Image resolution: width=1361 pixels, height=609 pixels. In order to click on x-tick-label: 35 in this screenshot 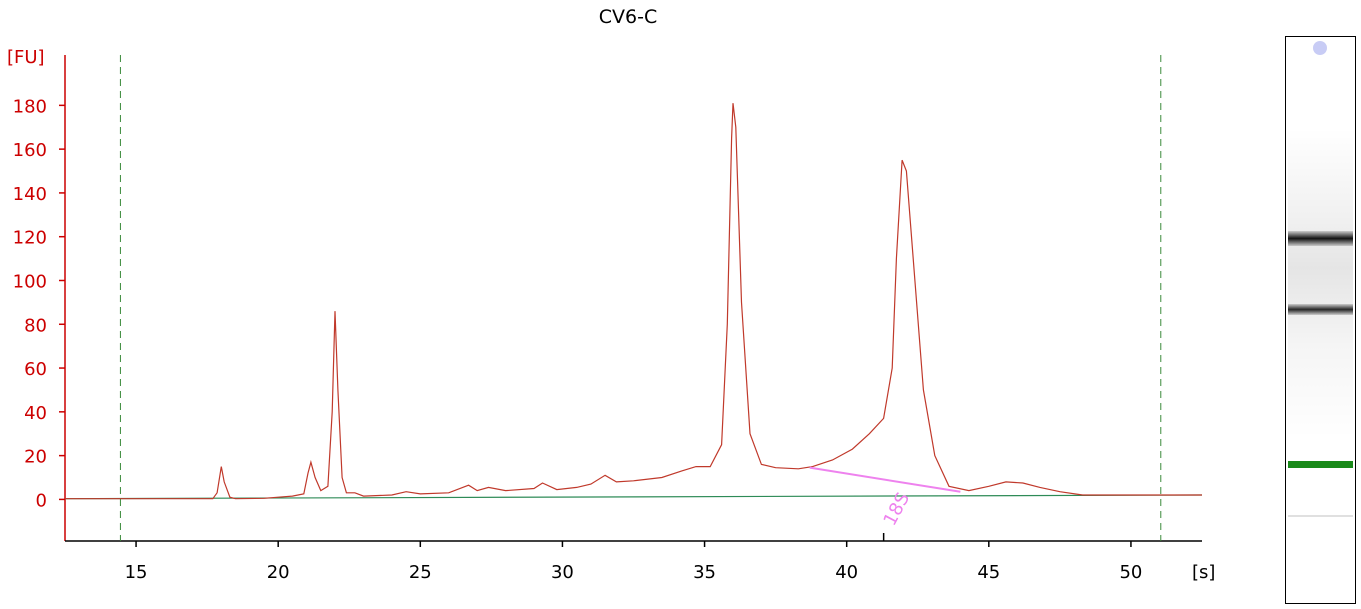, I will do `click(704, 572)`.